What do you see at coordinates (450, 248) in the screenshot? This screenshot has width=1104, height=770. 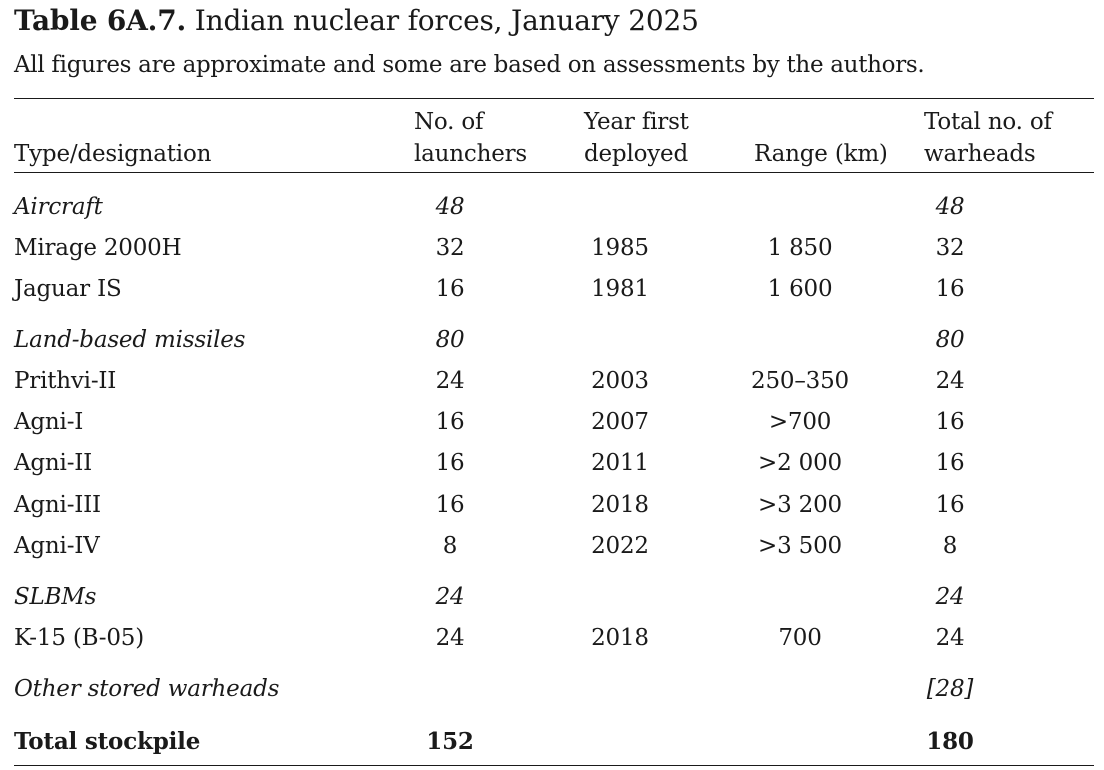 I see `table-cell-launchers: 32` at bounding box center [450, 248].